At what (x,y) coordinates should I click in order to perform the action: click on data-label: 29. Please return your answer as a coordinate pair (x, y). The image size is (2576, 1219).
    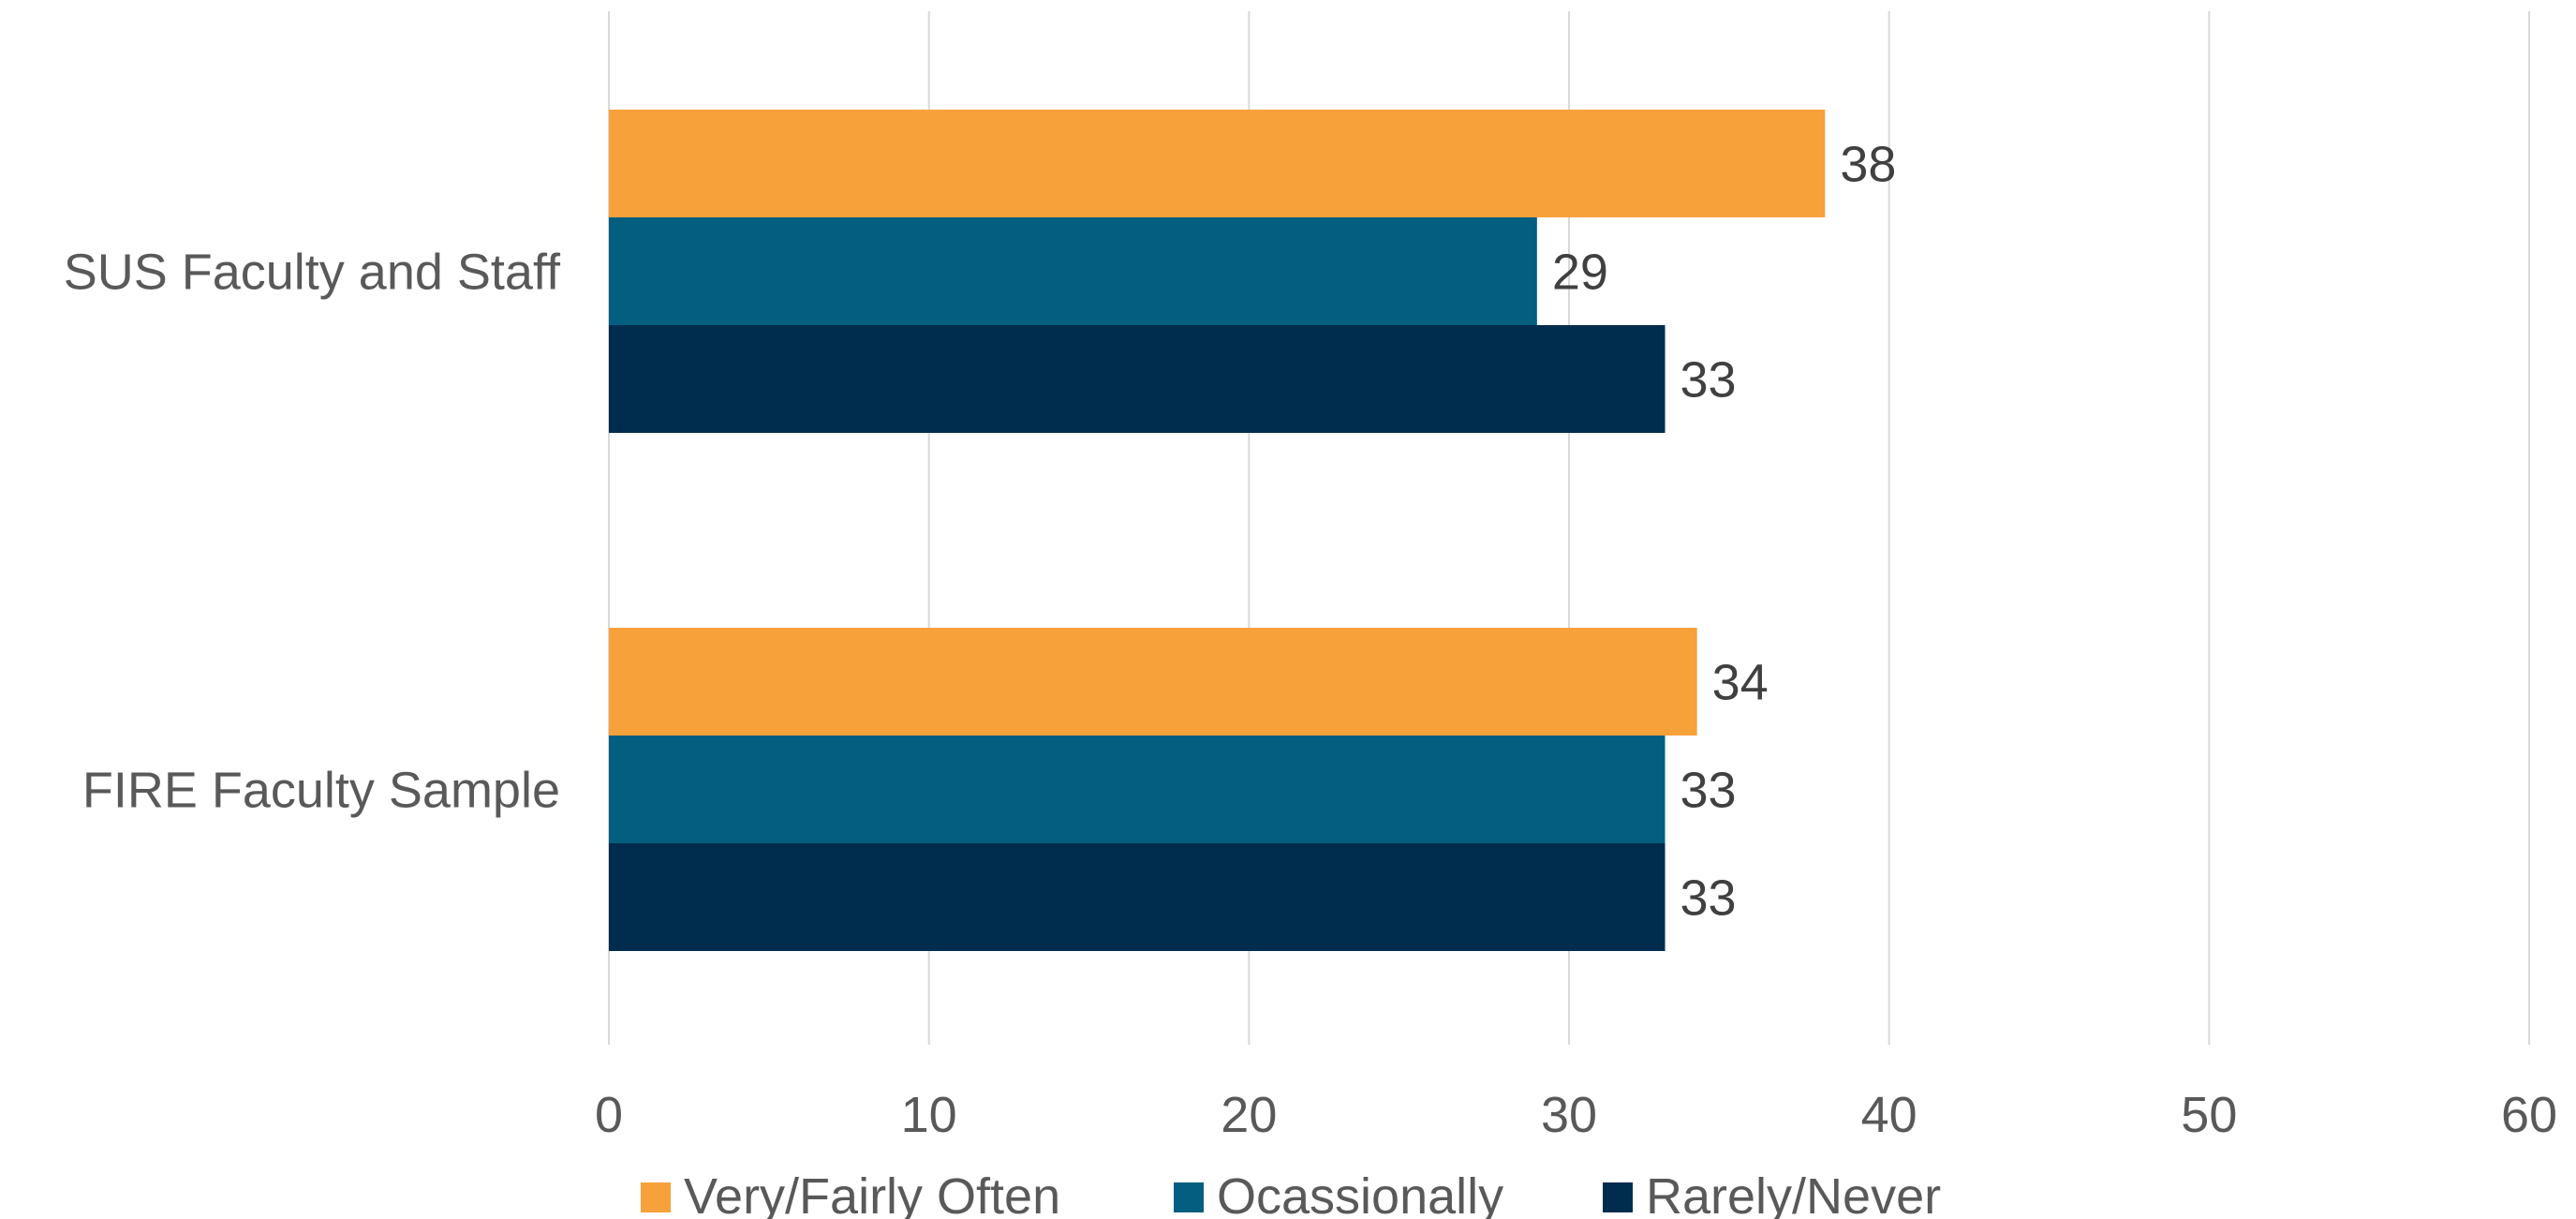
    Looking at the image, I should click on (1580, 273).